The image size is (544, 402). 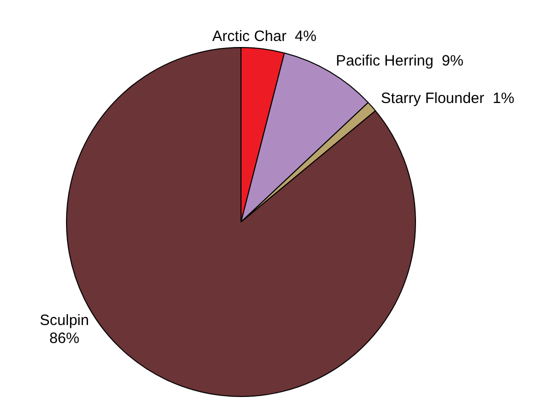 What do you see at coordinates (264, 37) in the screenshot?
I see `slice-label: Arctic Char 4%` at bounding box center [264, 37].